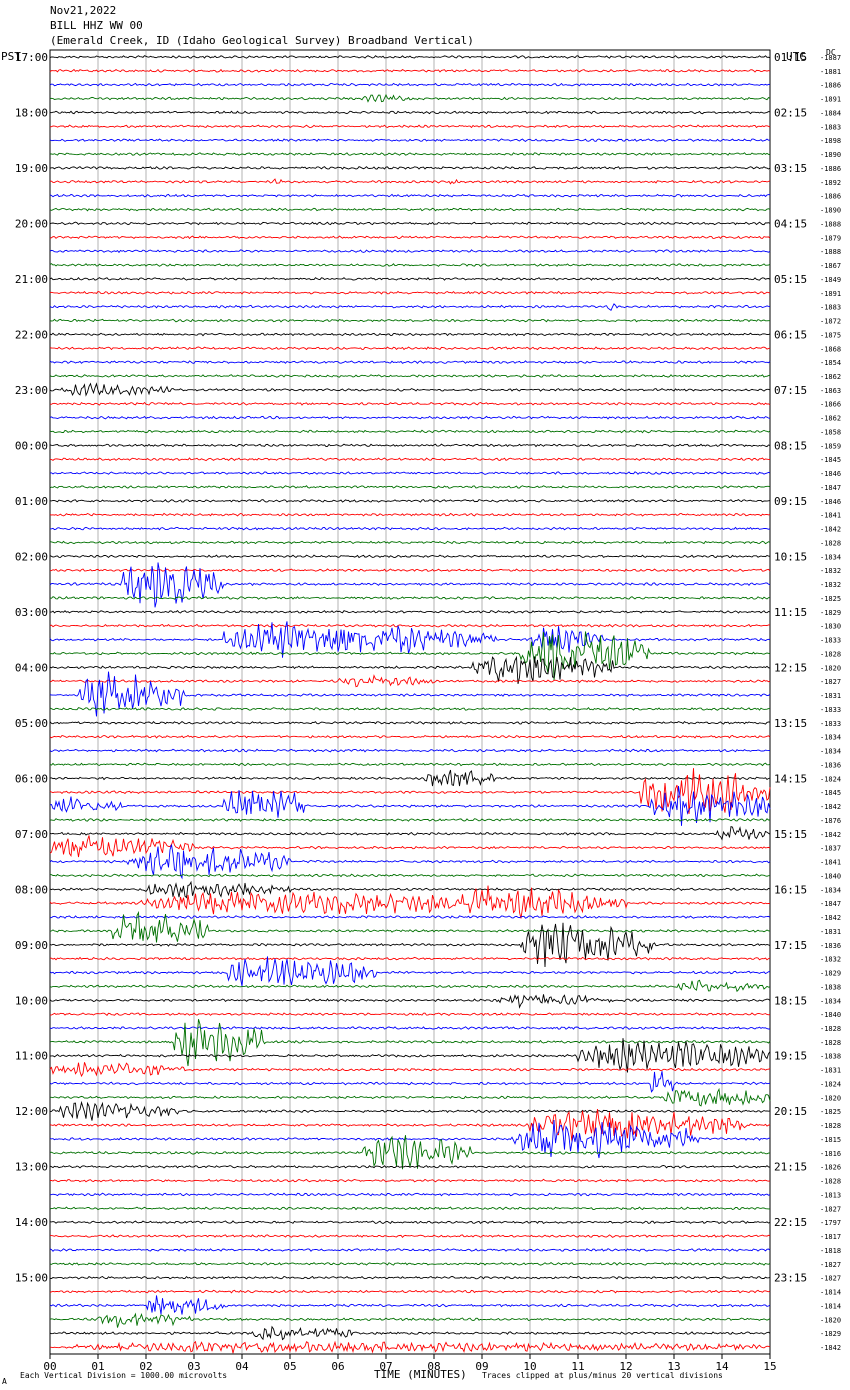  I want to click on left-hour-label: 10:00, so click(31, 1000).